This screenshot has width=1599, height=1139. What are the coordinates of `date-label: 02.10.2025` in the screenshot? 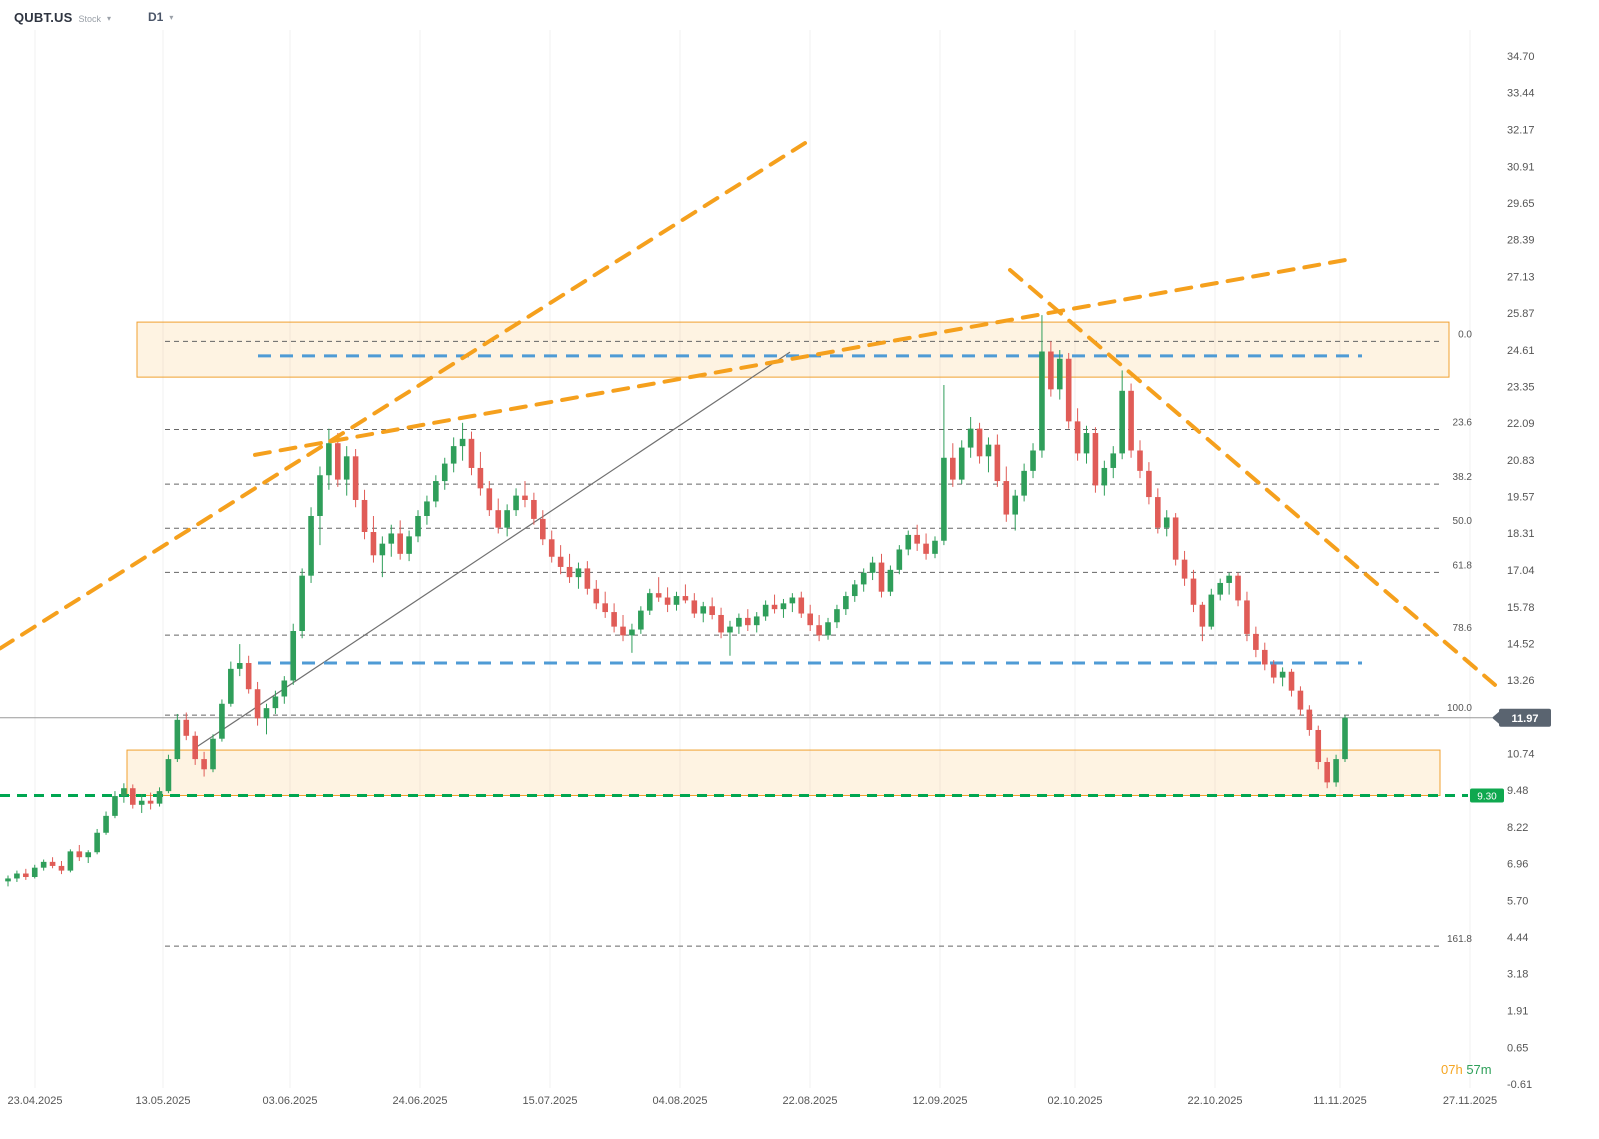 It's located at (1074, 1101).